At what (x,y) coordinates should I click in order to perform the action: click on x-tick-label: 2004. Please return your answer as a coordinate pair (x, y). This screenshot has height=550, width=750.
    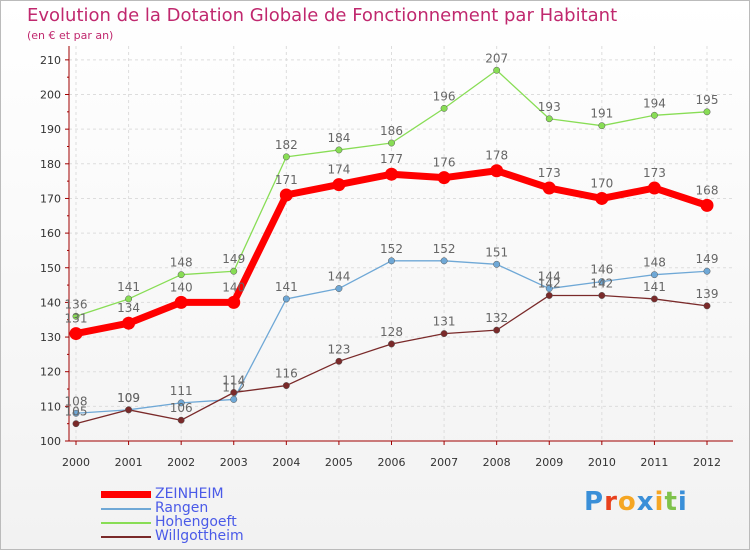
    Looking at the image, I should click on (286, 462).